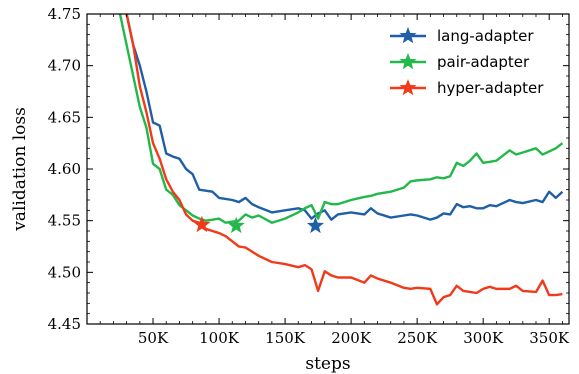 This screenshot has width=579, height=374. What do you see at coordinates (202, 224) in the screenshot?
I see `hyper-adapter-star-marker` at bounding box center [202, 224].